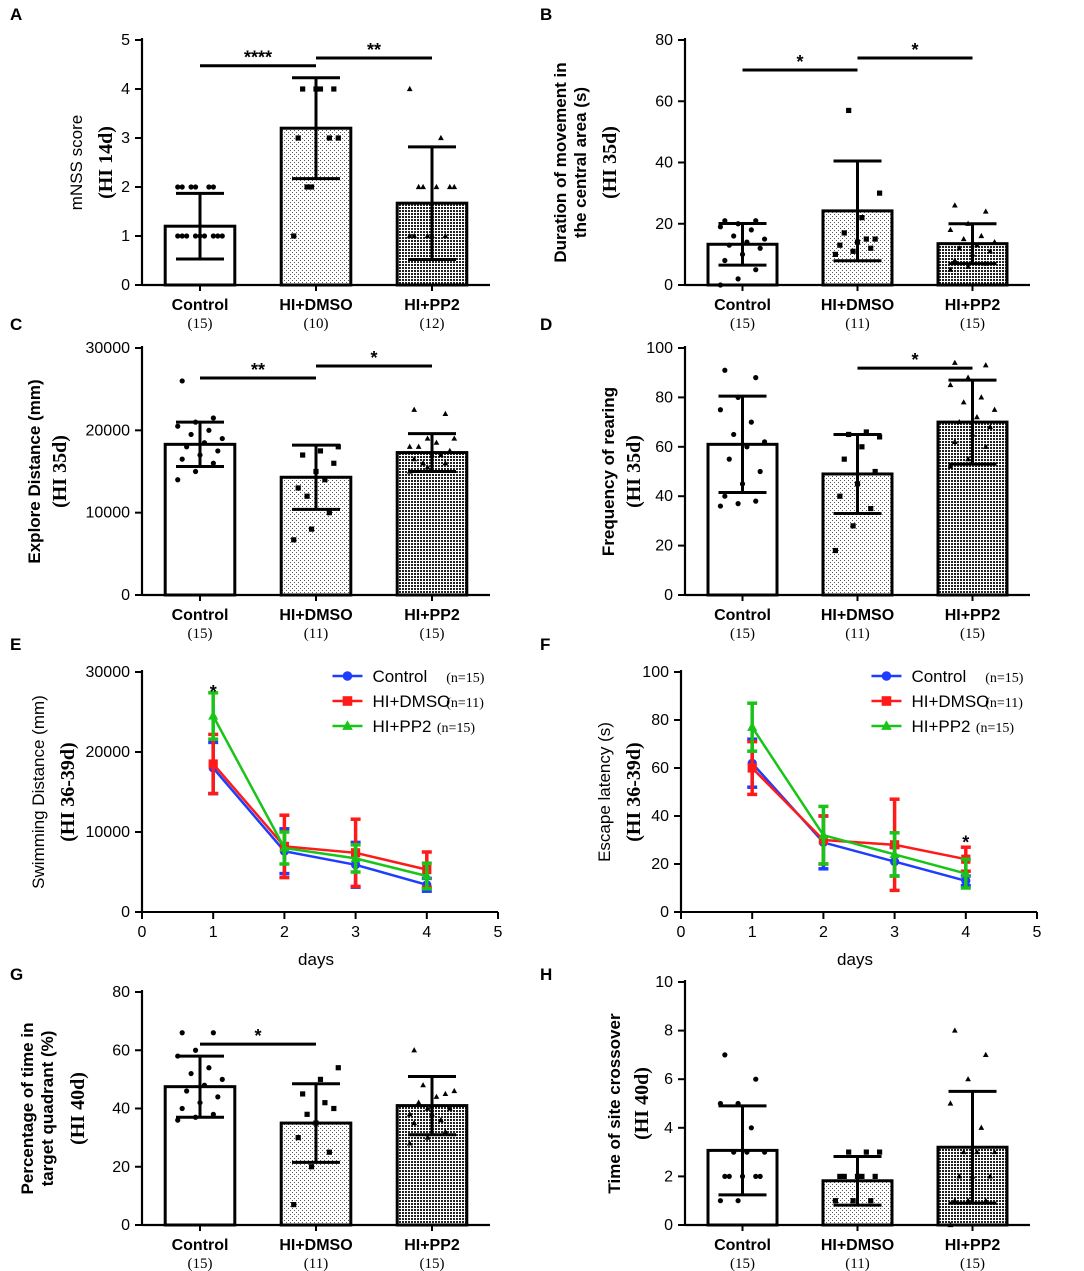  Describe the element at coordinates (857, 324) in the screenshot. I see `panel-b-n-label: (11)` at that location.